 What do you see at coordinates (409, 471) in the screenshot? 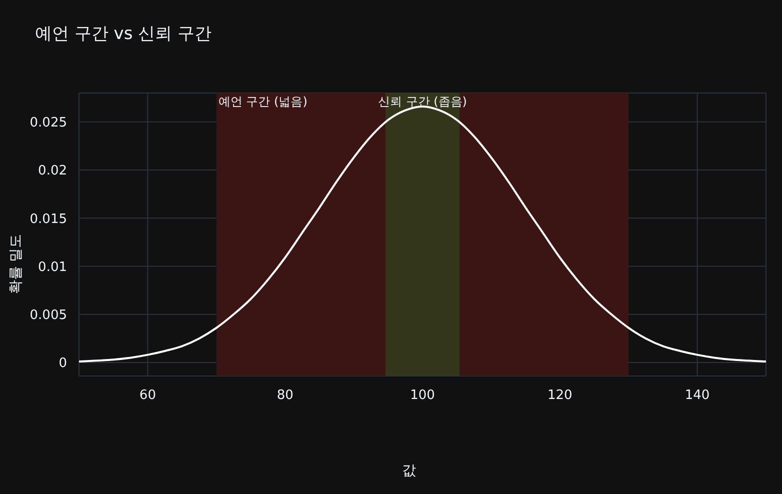
I see `x-axis-title: 값` at bounding box center [409, 471].